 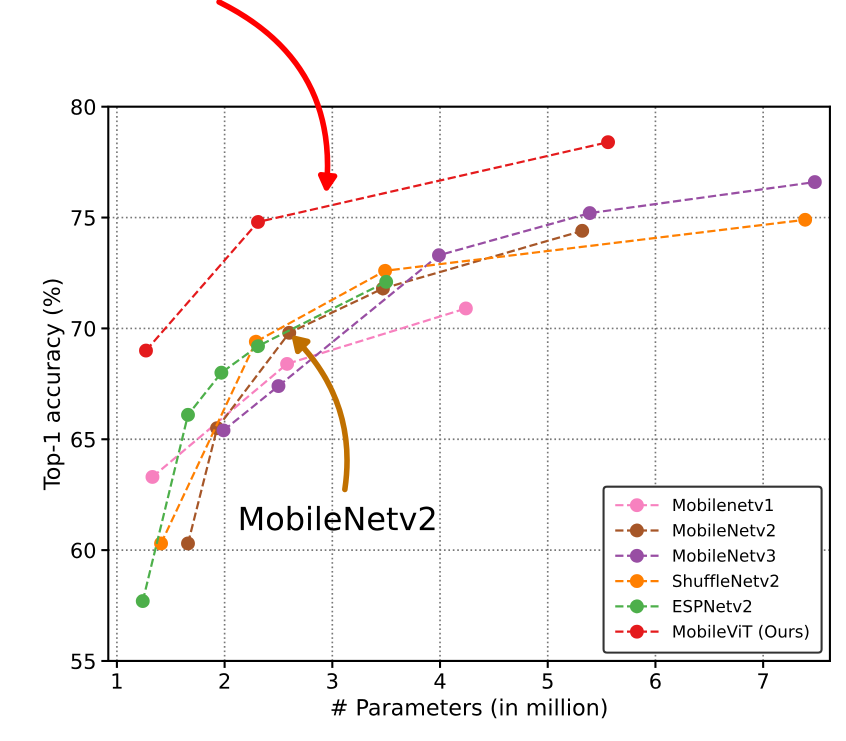 I want to click on y-tick-label: 55, so click(x=83, y=662).